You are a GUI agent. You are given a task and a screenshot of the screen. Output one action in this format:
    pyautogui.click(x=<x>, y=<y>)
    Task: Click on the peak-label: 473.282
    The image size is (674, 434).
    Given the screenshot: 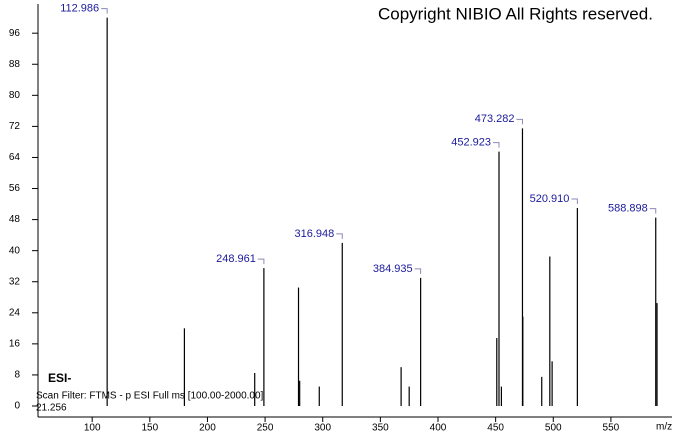 What is the action you would take?
    pyautogui.click(x=495, y=119)
    